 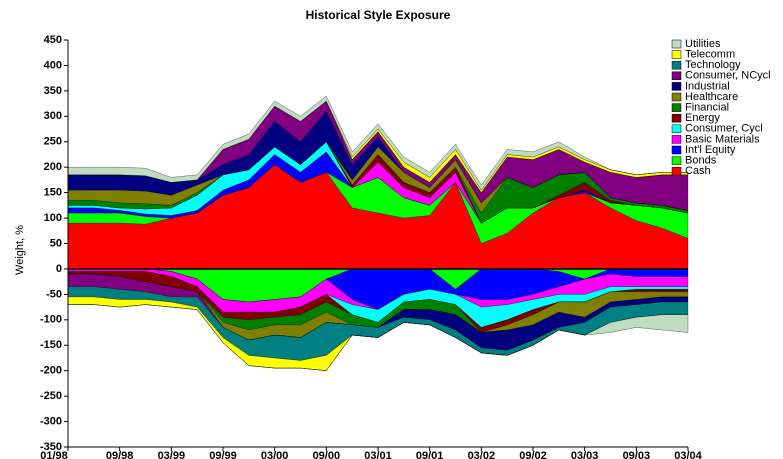 I want to click on y-tick-label: -350, so click(x=51, y=447).